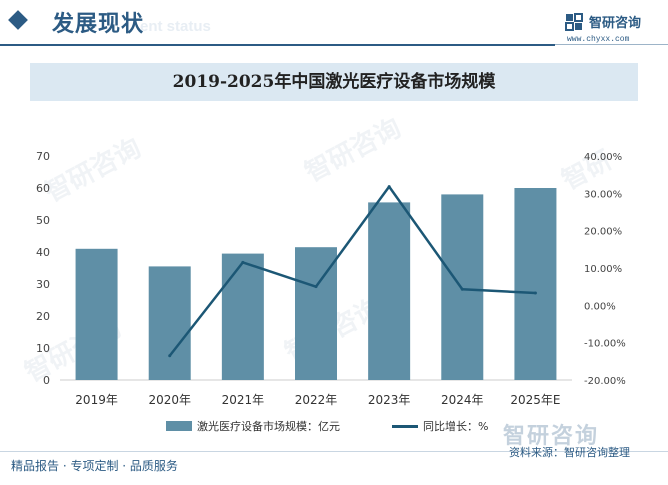  What do you see at coordinates (603, 269) in the screenshot?
I see `y-right-tick-label: 10.00%` at bounding box center [603, 269].